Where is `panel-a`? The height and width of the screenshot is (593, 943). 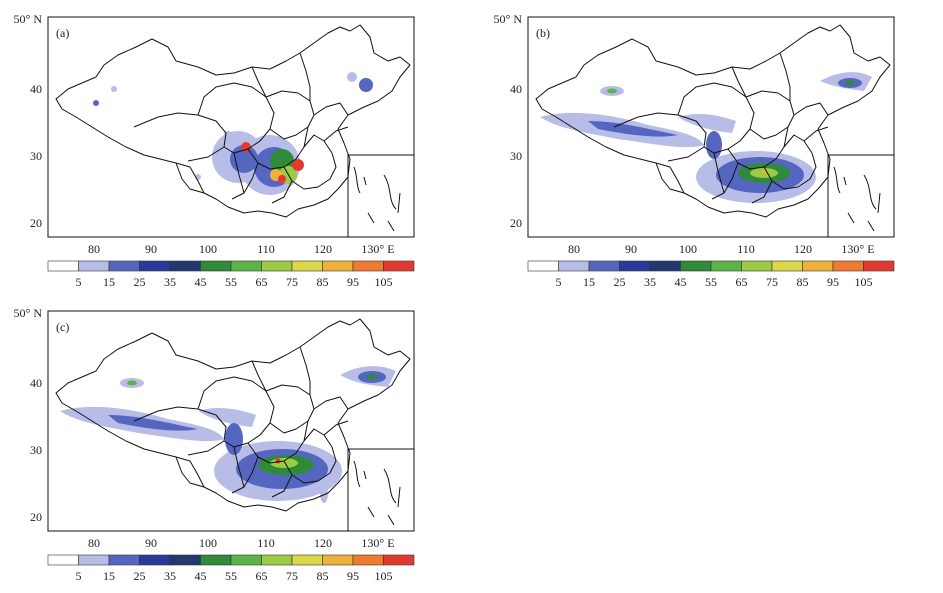 panel-a is located at coordinates (231, 127).